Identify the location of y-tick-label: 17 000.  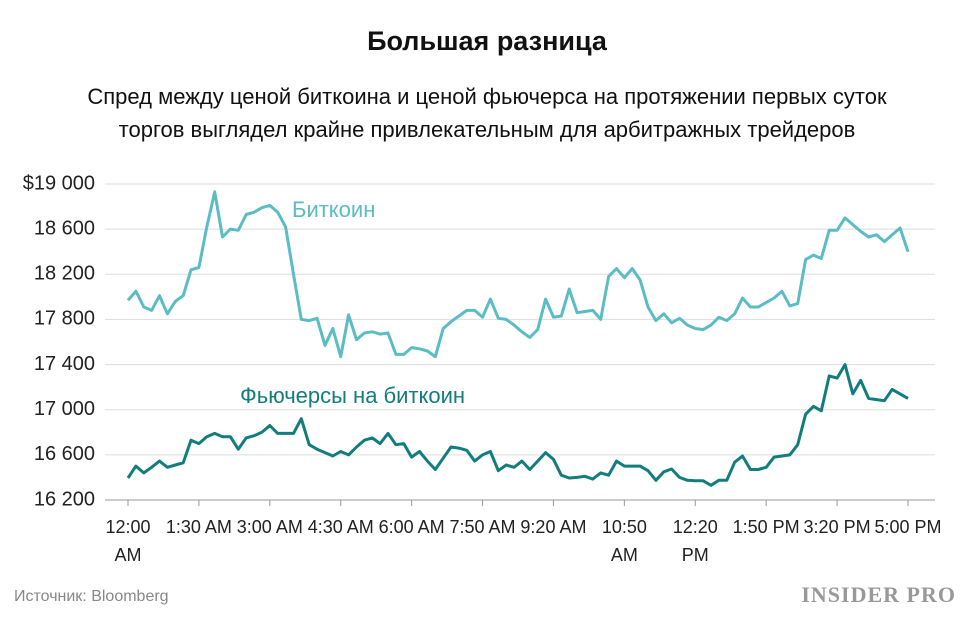
(64, 409).